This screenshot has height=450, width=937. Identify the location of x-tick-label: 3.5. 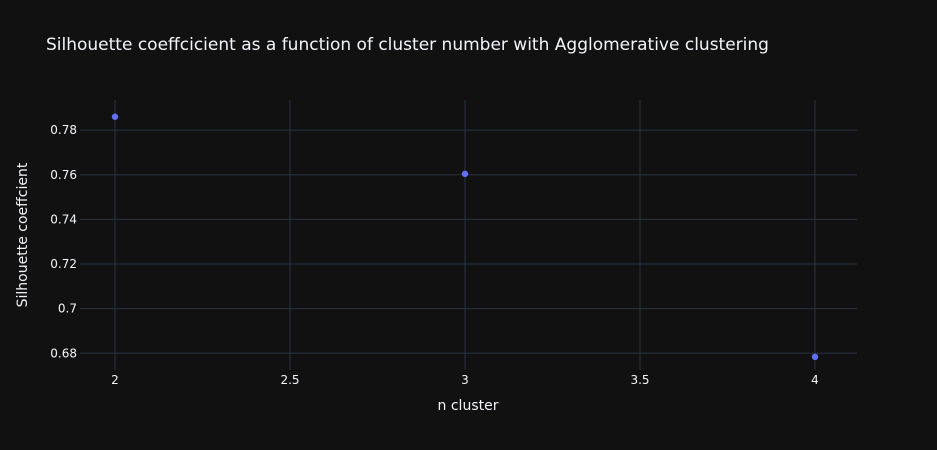
(639, 380).